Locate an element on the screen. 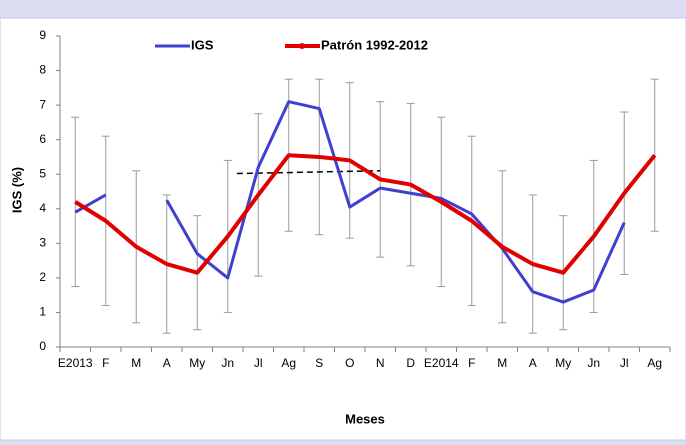 The width and height of the screenshot is (686, 445). dashed-line is located at coordinates (308, 172).